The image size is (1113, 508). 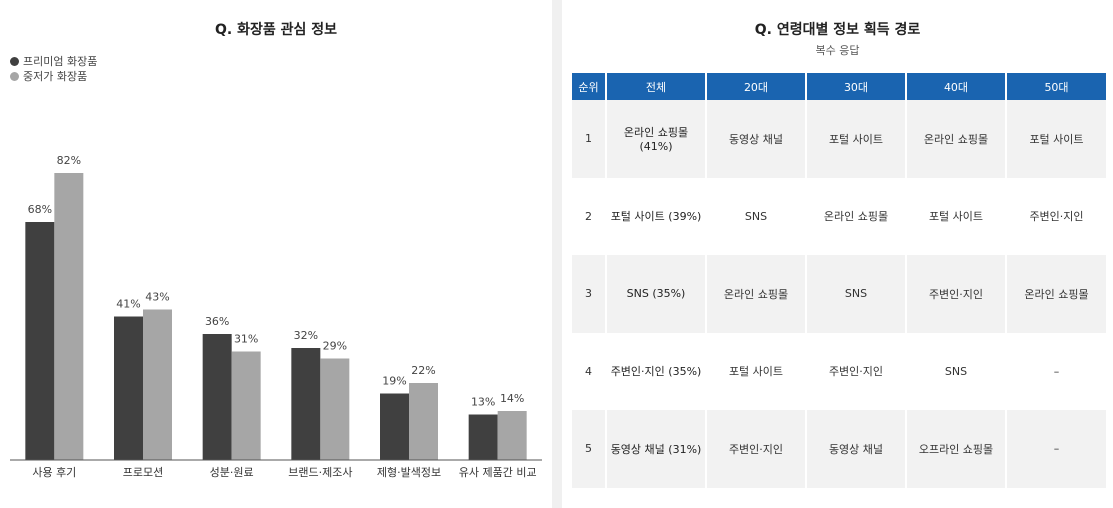 What do you see at coordinates (657, 449) in the screenshot?
I see `total-cell: 동영상 채널 (31%)` at bounding box center [657, 449].